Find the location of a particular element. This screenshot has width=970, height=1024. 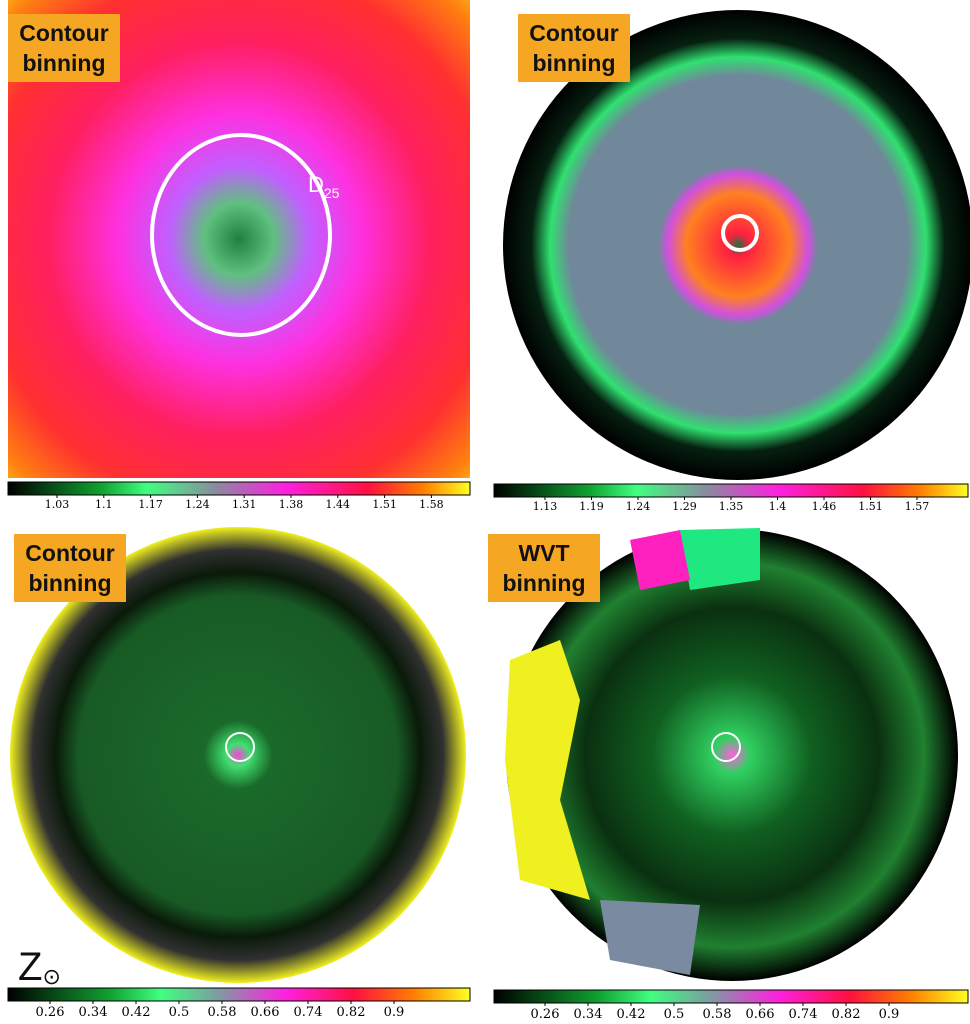

colorbar-tick-label: 1.31 is located at coordinates (244, 504).